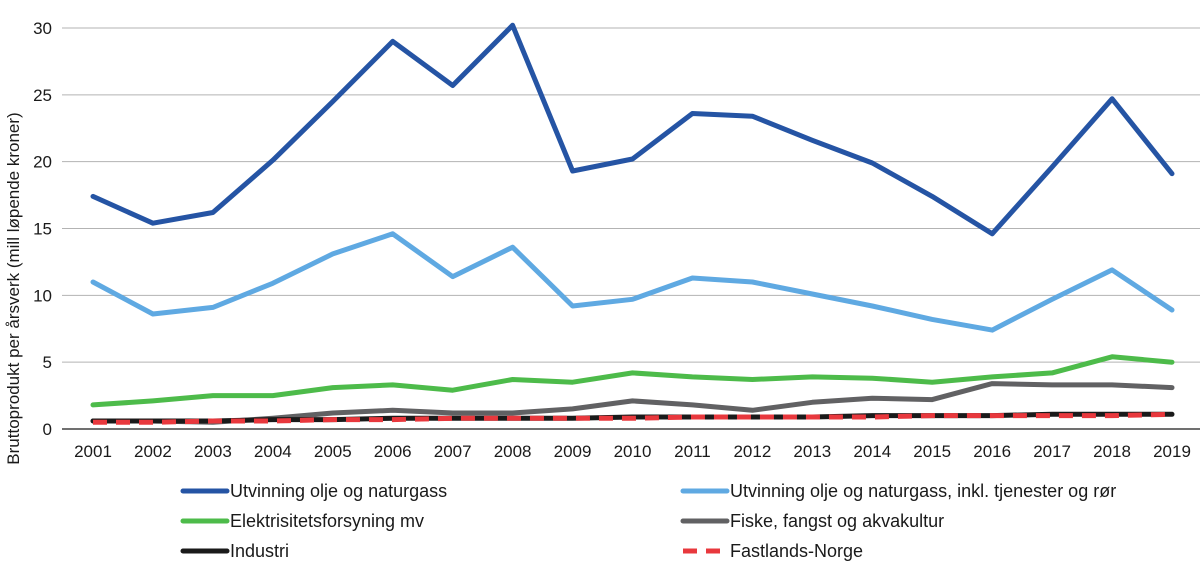 The image size is (1200, 577). What do you see at coordinates (42, 162) in the screenshot?
I see `y-tick-label: 20` at bounding box center [42, 162].